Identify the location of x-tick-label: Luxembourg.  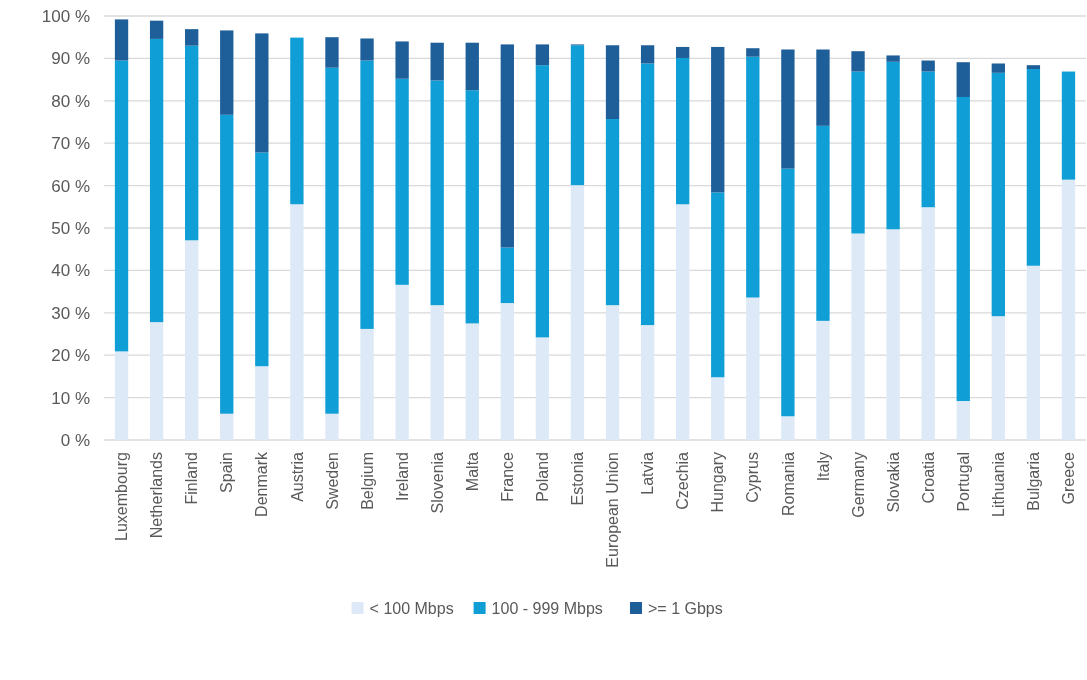
(122, 496).